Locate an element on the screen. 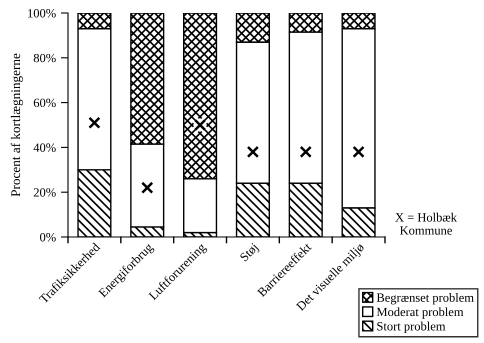 The height and width of the screenshot is (343, 484). y-tick-label: 0% is located at coordinates (48, 237).